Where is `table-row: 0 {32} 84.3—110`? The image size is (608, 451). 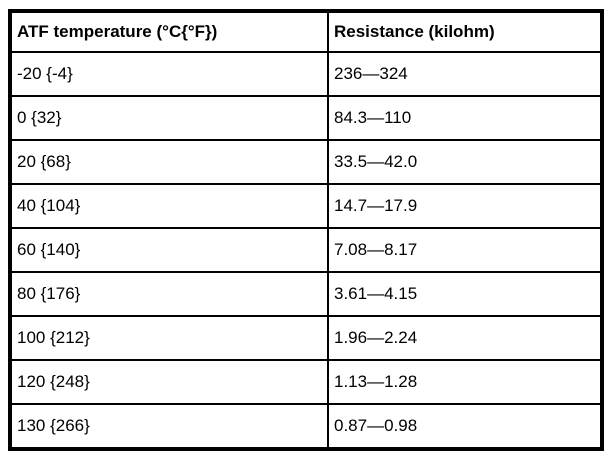 table-row: 0 {32} 84.3—110 is located at coordinates (306, 118).